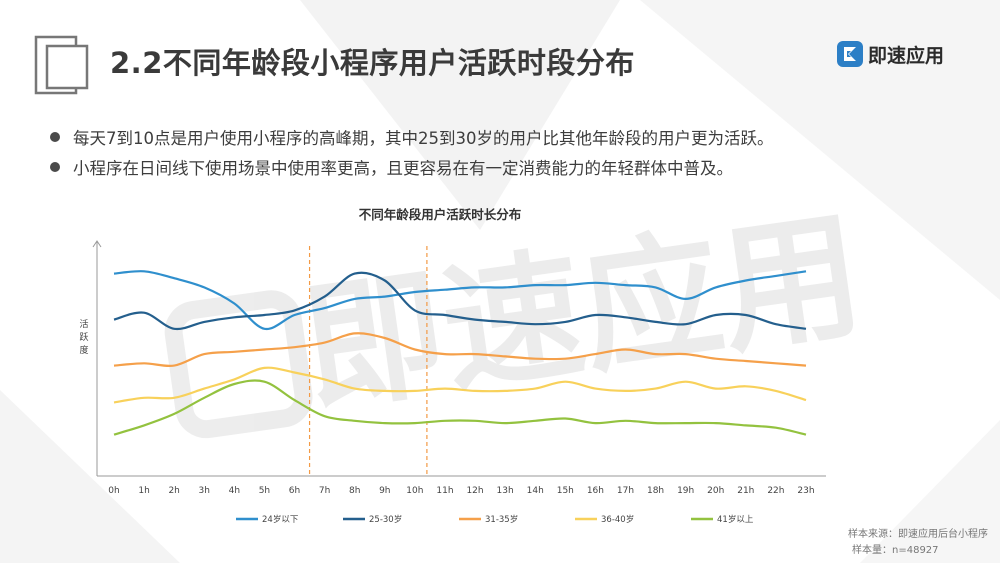  What do you see at coordinates (83, 324) in the screenshot?
I see `y-axis-label: 活` at bounding box center [83, 324].